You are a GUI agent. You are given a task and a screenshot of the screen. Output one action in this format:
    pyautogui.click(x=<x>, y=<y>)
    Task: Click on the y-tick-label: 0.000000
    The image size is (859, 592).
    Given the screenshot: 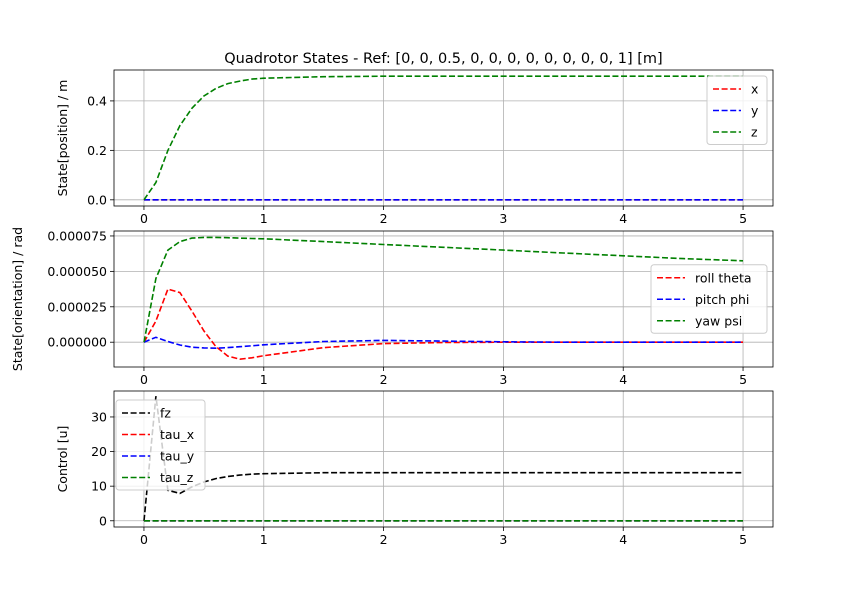 What is the action you would take?
    pyautogui.click(x=77, y=342)
    